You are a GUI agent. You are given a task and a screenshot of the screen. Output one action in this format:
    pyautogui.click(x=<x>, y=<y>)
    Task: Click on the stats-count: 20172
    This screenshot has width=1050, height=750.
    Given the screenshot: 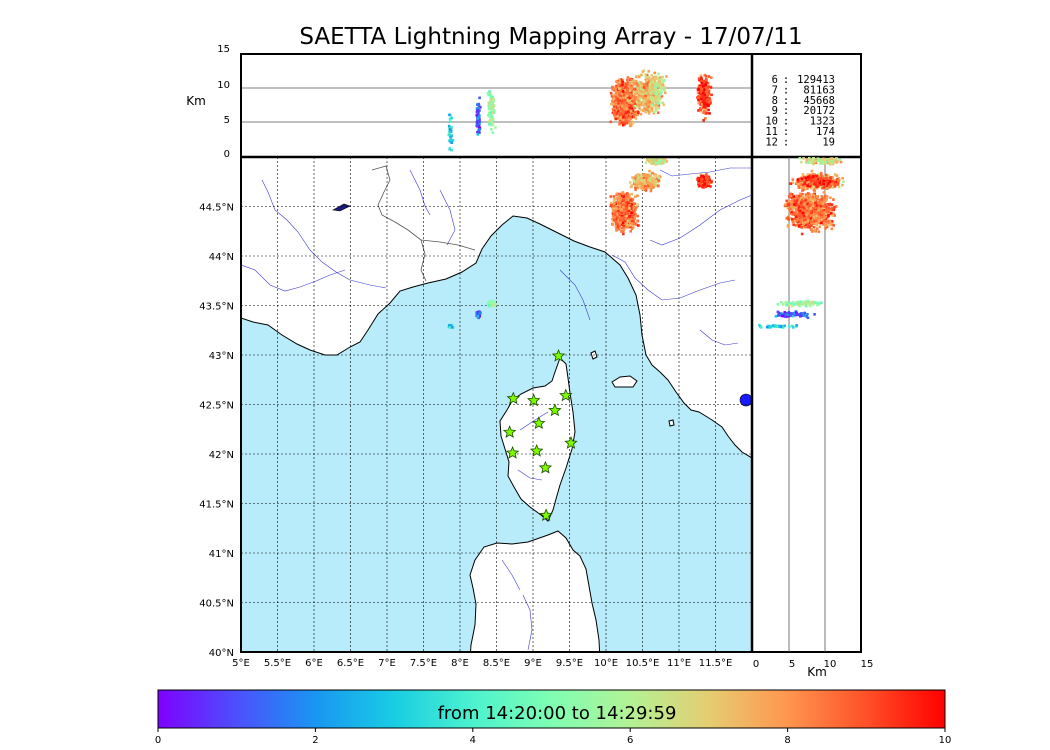 What is the action you would take?
    pyautogui.click(x=819, y=111)
    